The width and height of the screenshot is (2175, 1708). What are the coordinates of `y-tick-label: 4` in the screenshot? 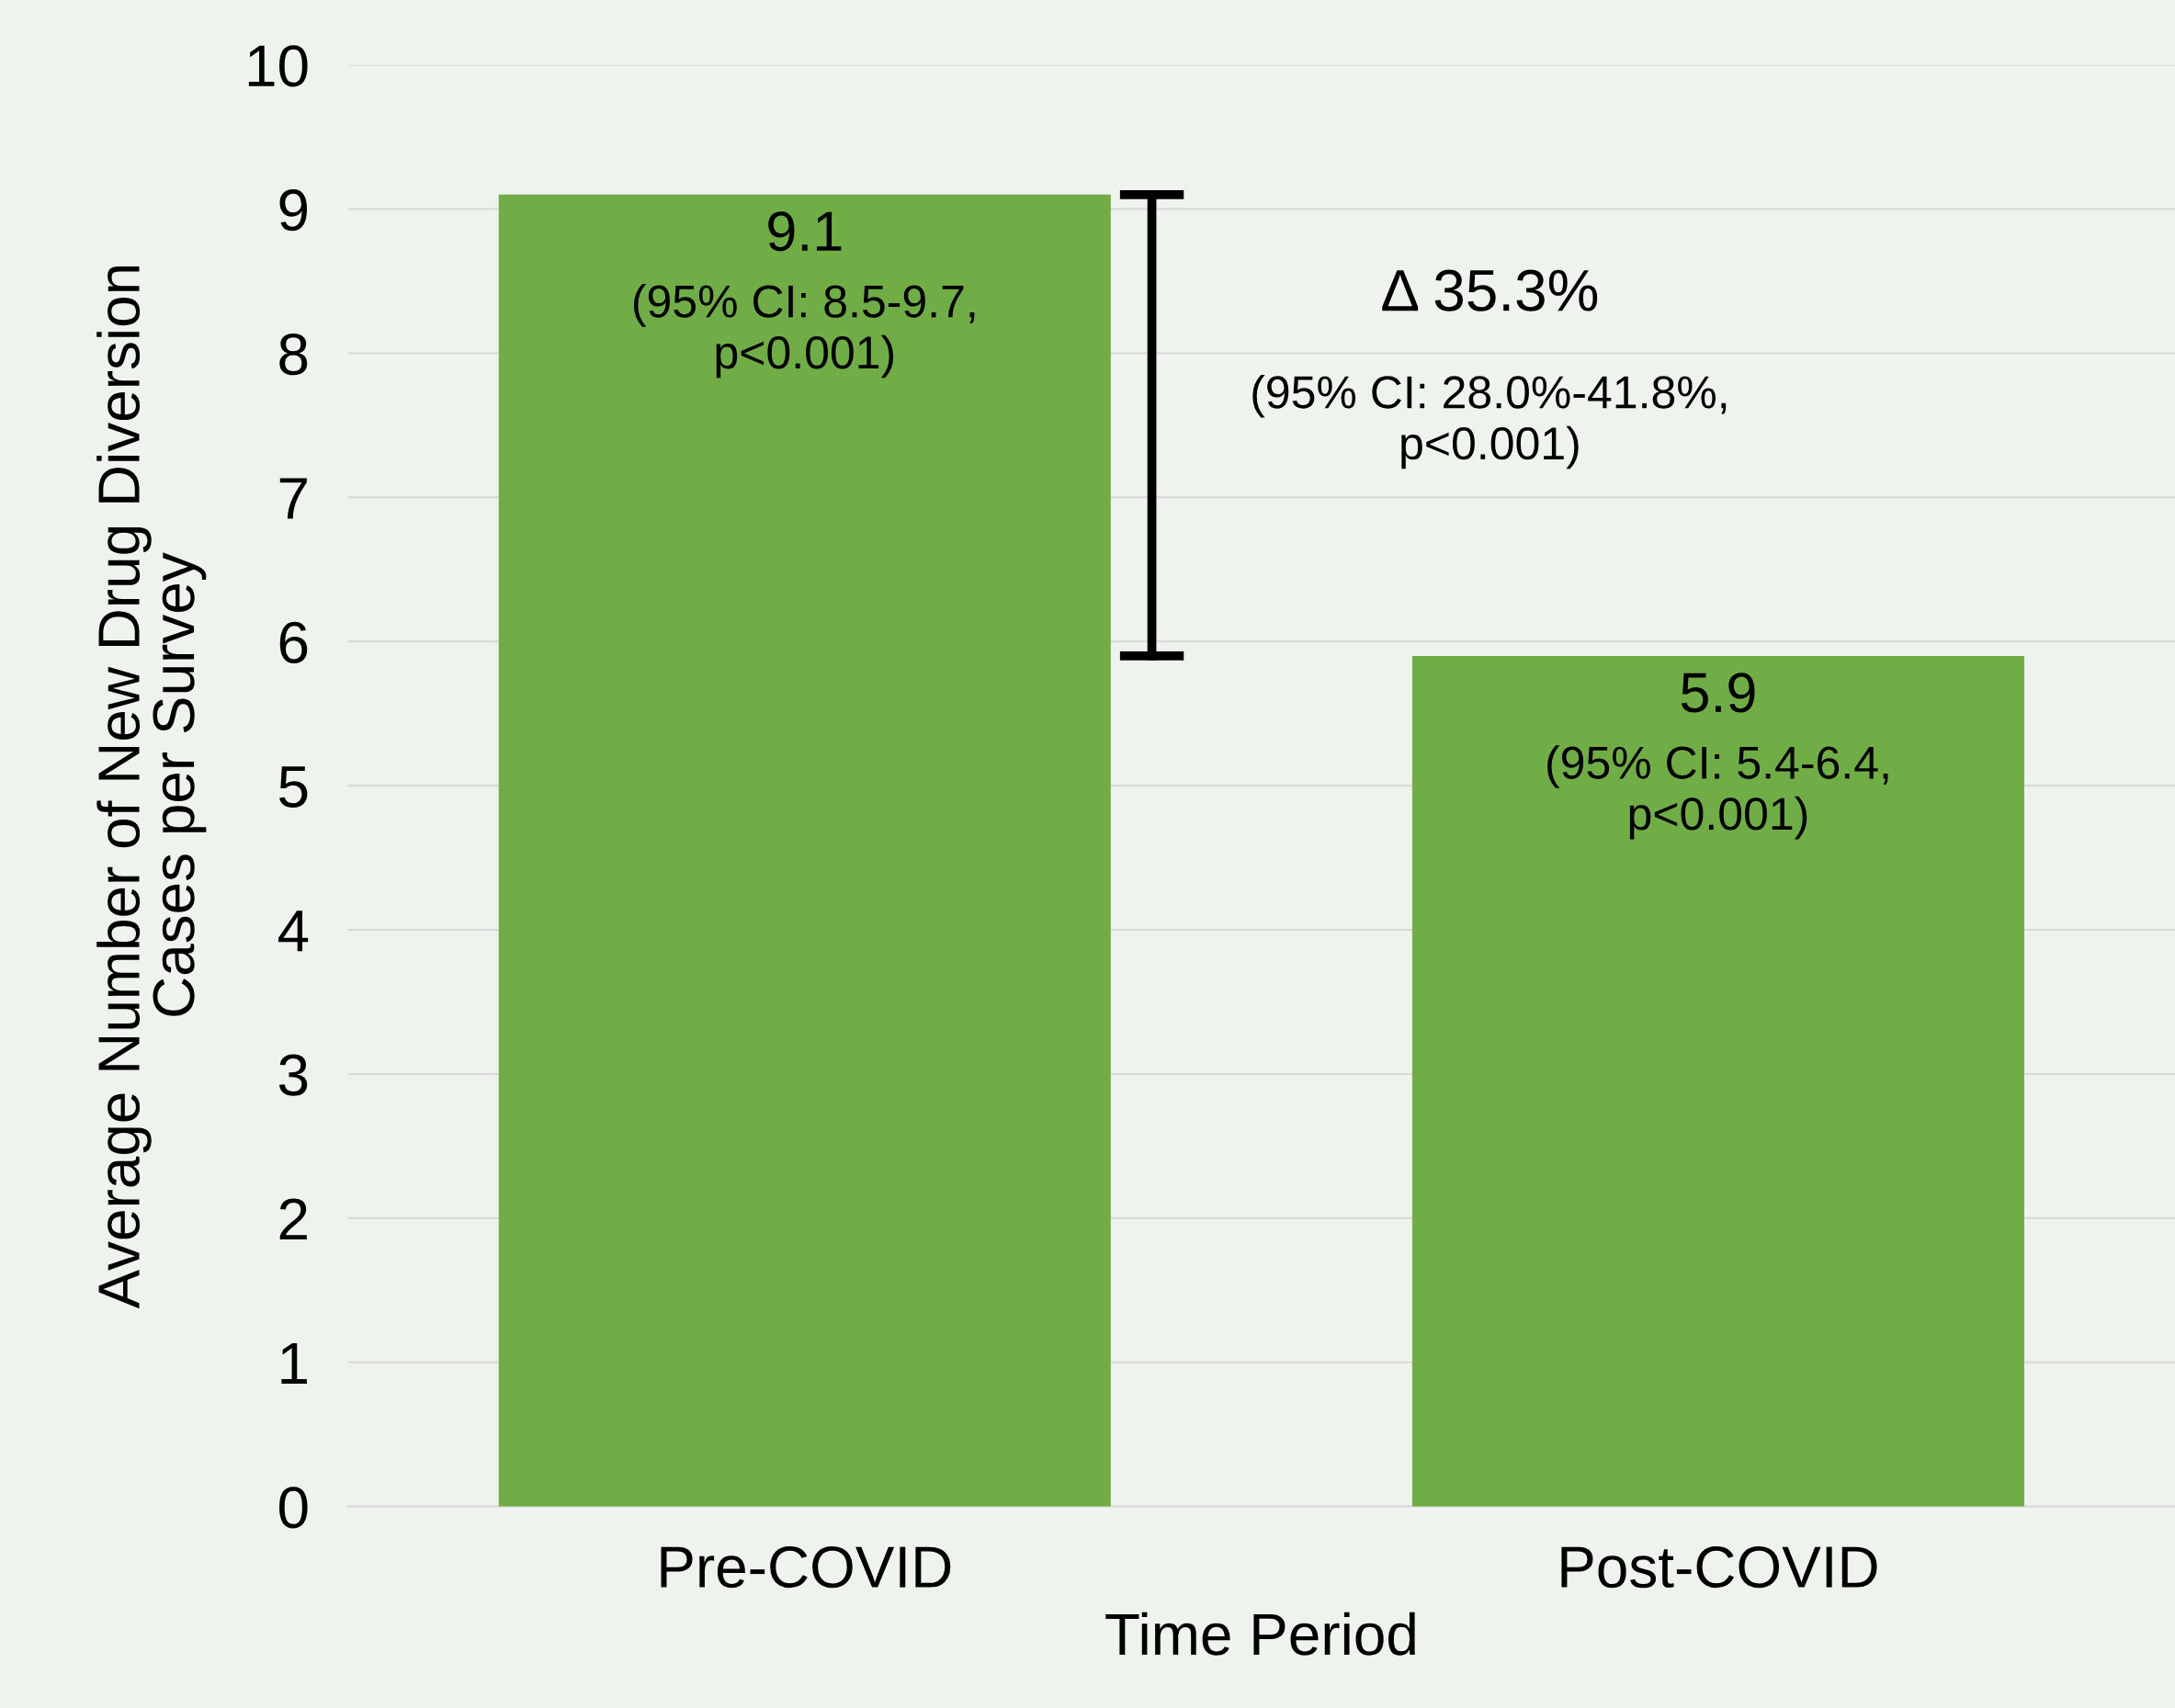 It's located at (293, 931).